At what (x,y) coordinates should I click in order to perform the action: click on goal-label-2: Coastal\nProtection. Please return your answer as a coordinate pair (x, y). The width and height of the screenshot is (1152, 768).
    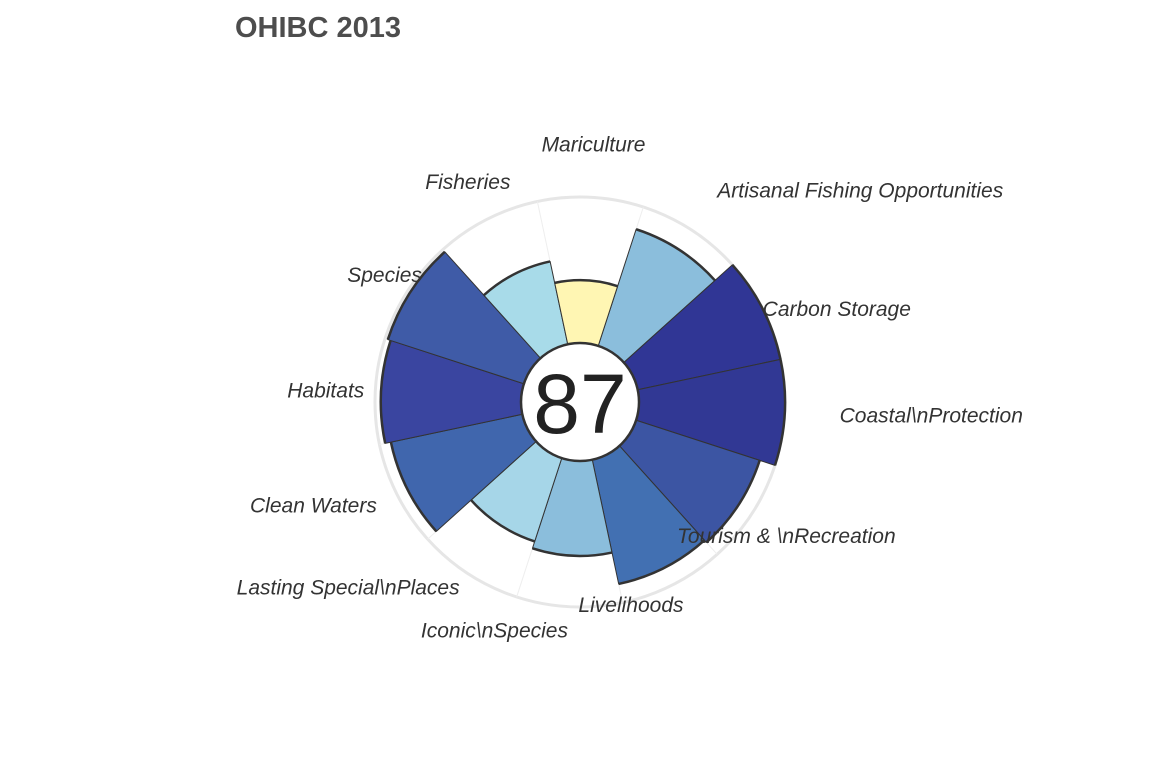
    Looking at the image, I should click on (931, 416).